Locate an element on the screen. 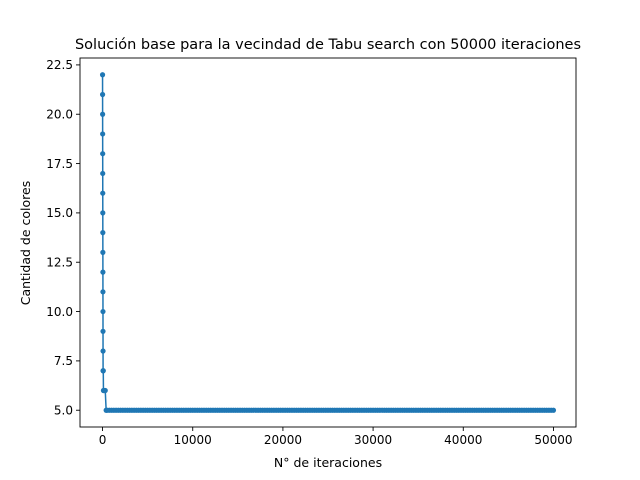 Image resolution: width=640 pixels, height=480 pixels. y-tick-label: 22.5 is located at coordinates (59, 65).